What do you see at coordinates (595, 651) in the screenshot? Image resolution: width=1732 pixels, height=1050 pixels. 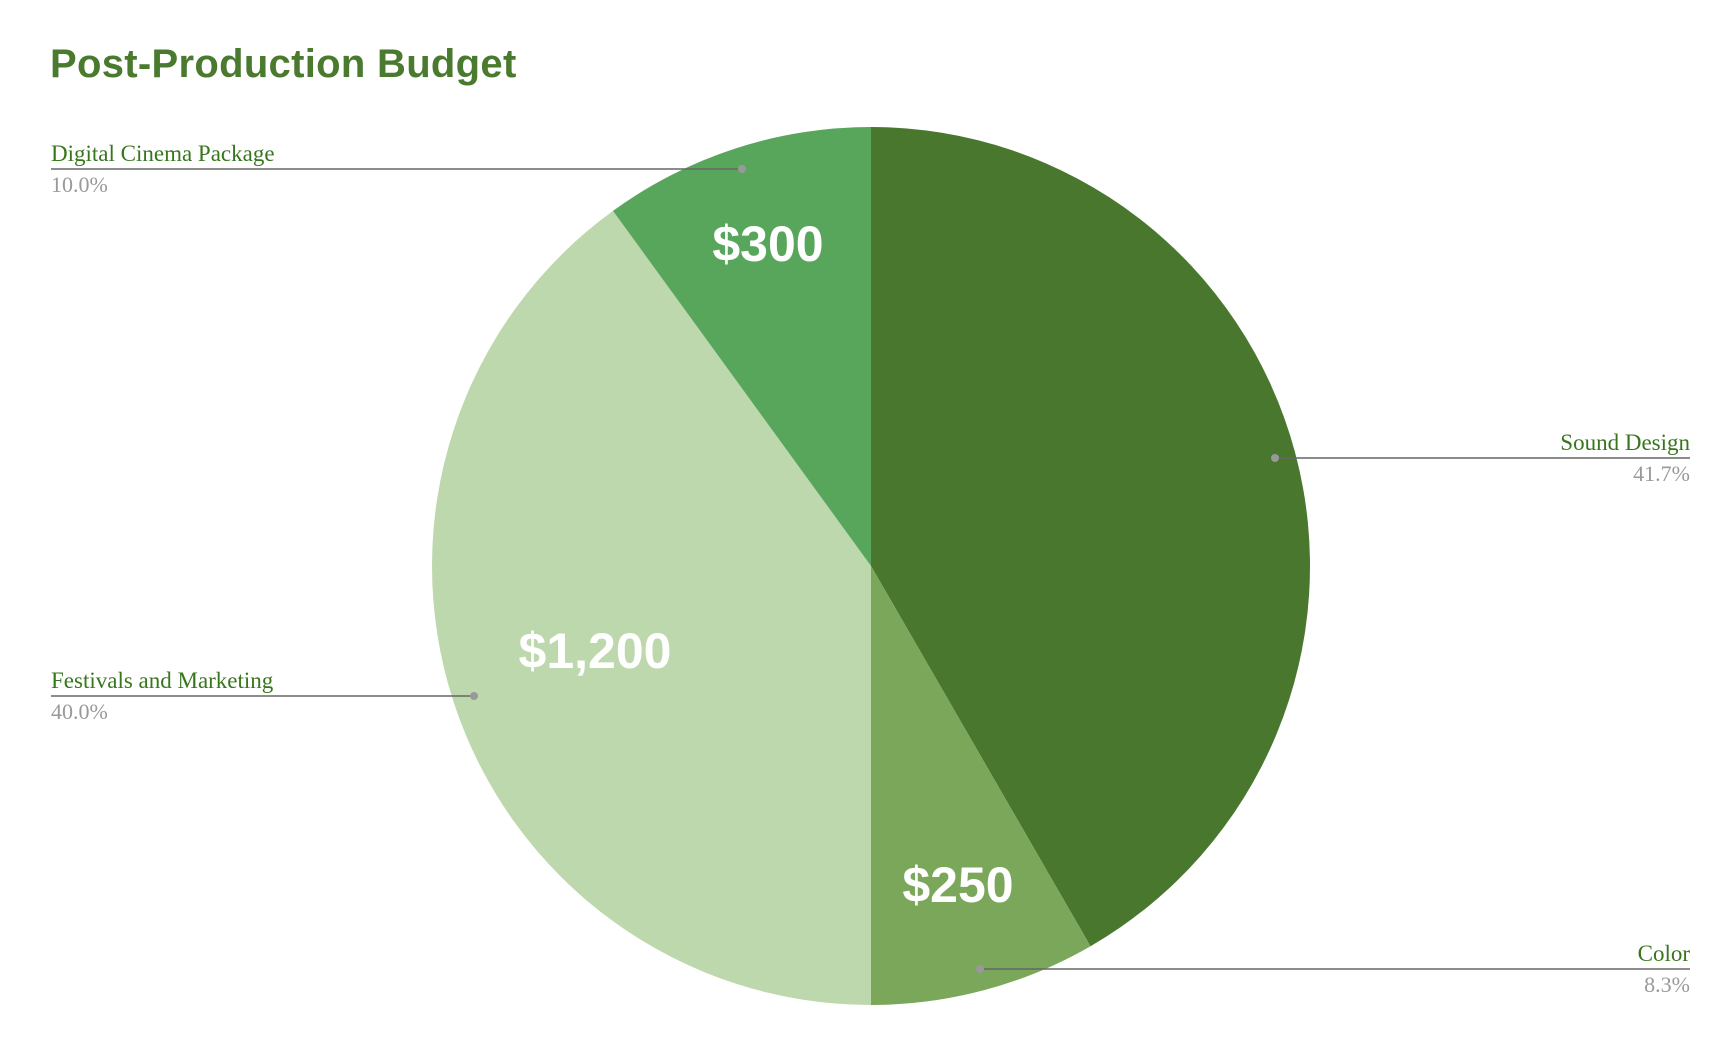 I see `slice-value-label: $1,200` at bounding box center [595, 651].